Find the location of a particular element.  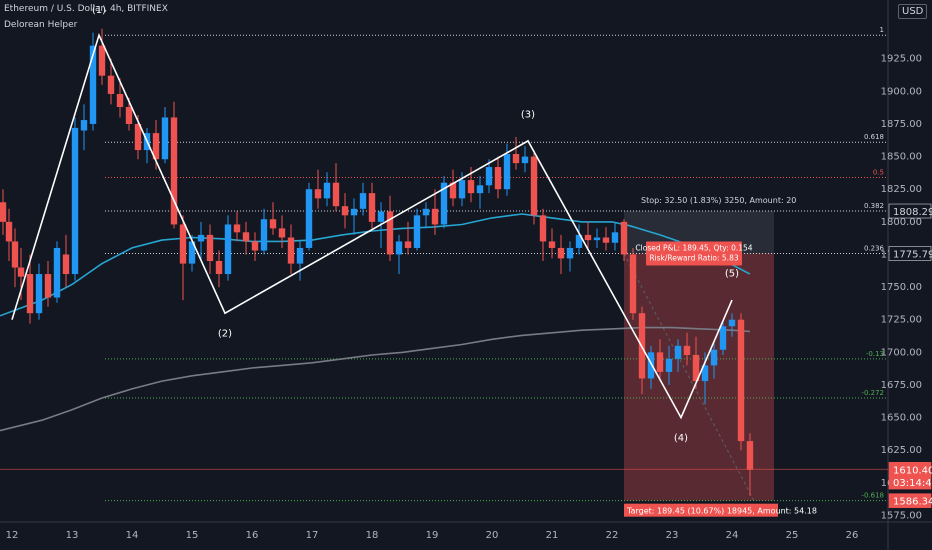

time-tick-label: 21 is located at coordinates (552, 535).